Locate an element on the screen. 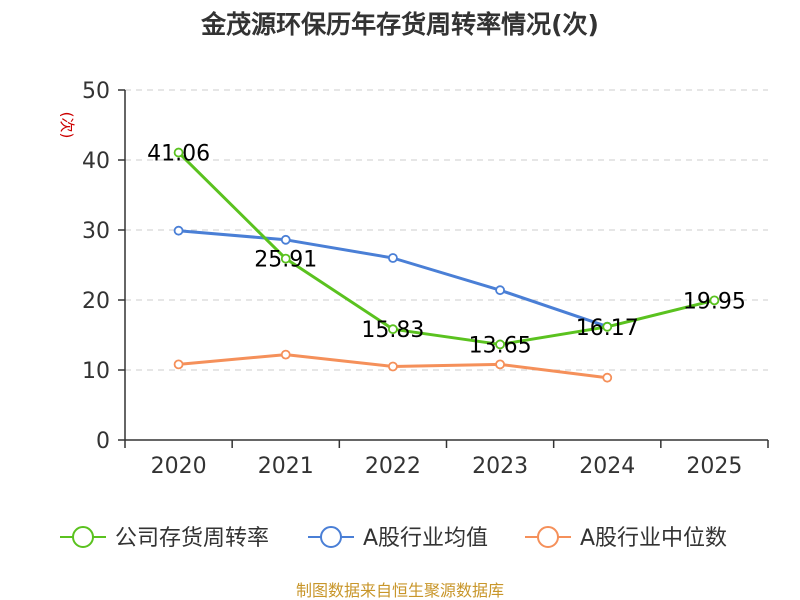 This screenshot has width=800, height=600. data-label: 16.17 is located at coordinates (607, 328).